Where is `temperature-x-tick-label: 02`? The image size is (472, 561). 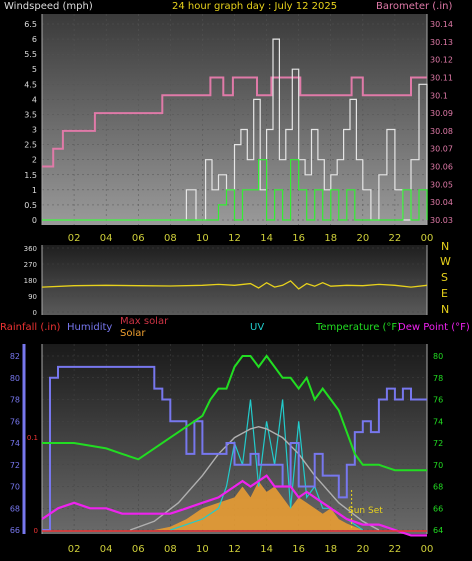 temperature-x-tick-label: 02 is located at coordinates (74, 549).